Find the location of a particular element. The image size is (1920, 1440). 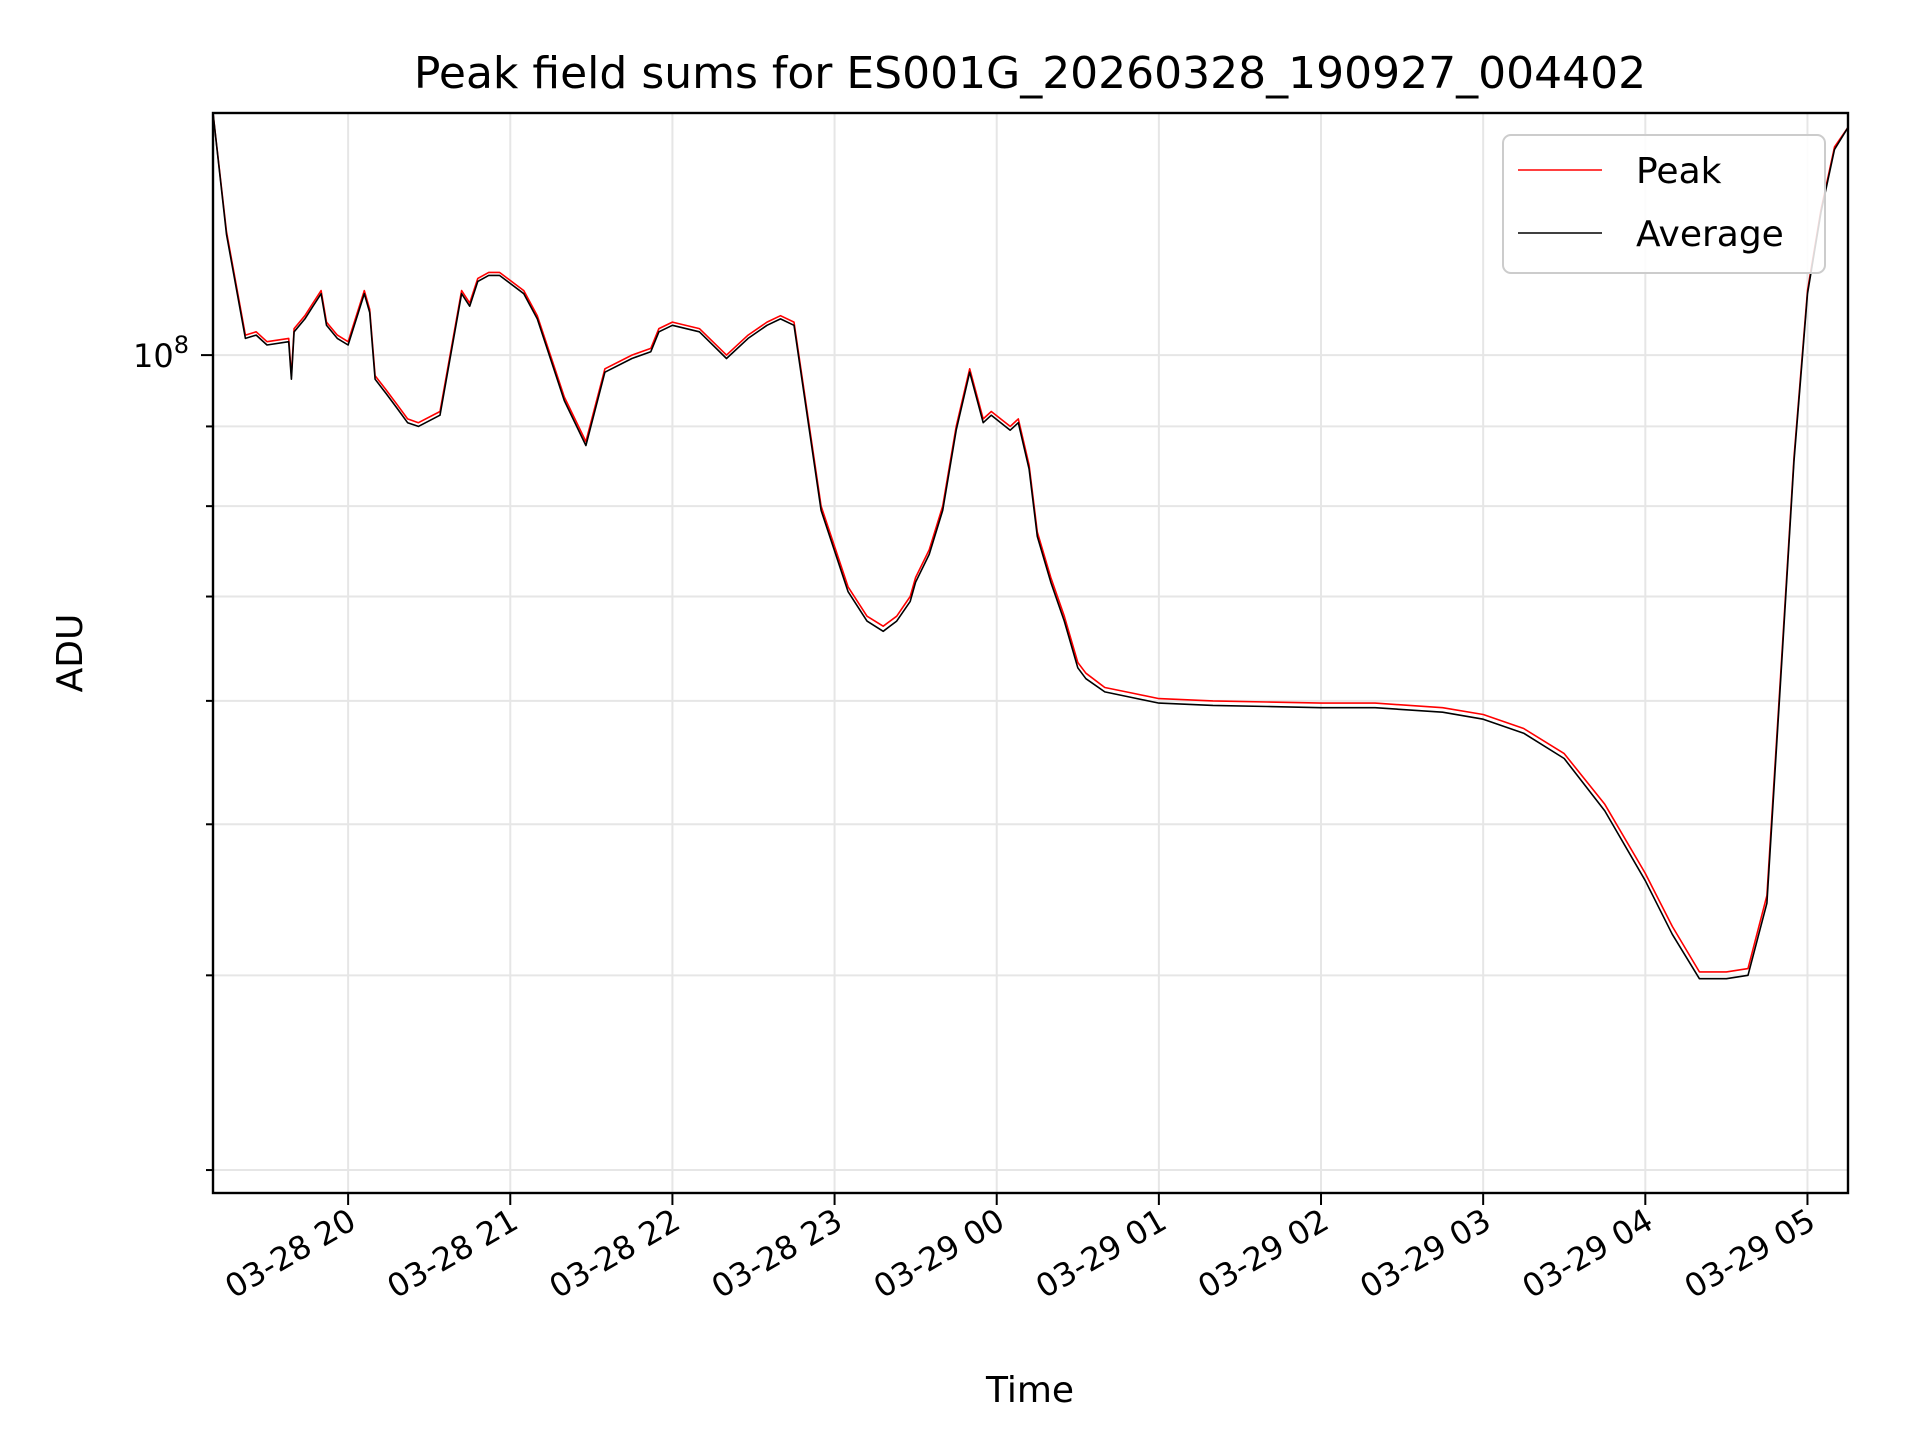

y-tick-label: 108 is located at coordinates (161, 353).